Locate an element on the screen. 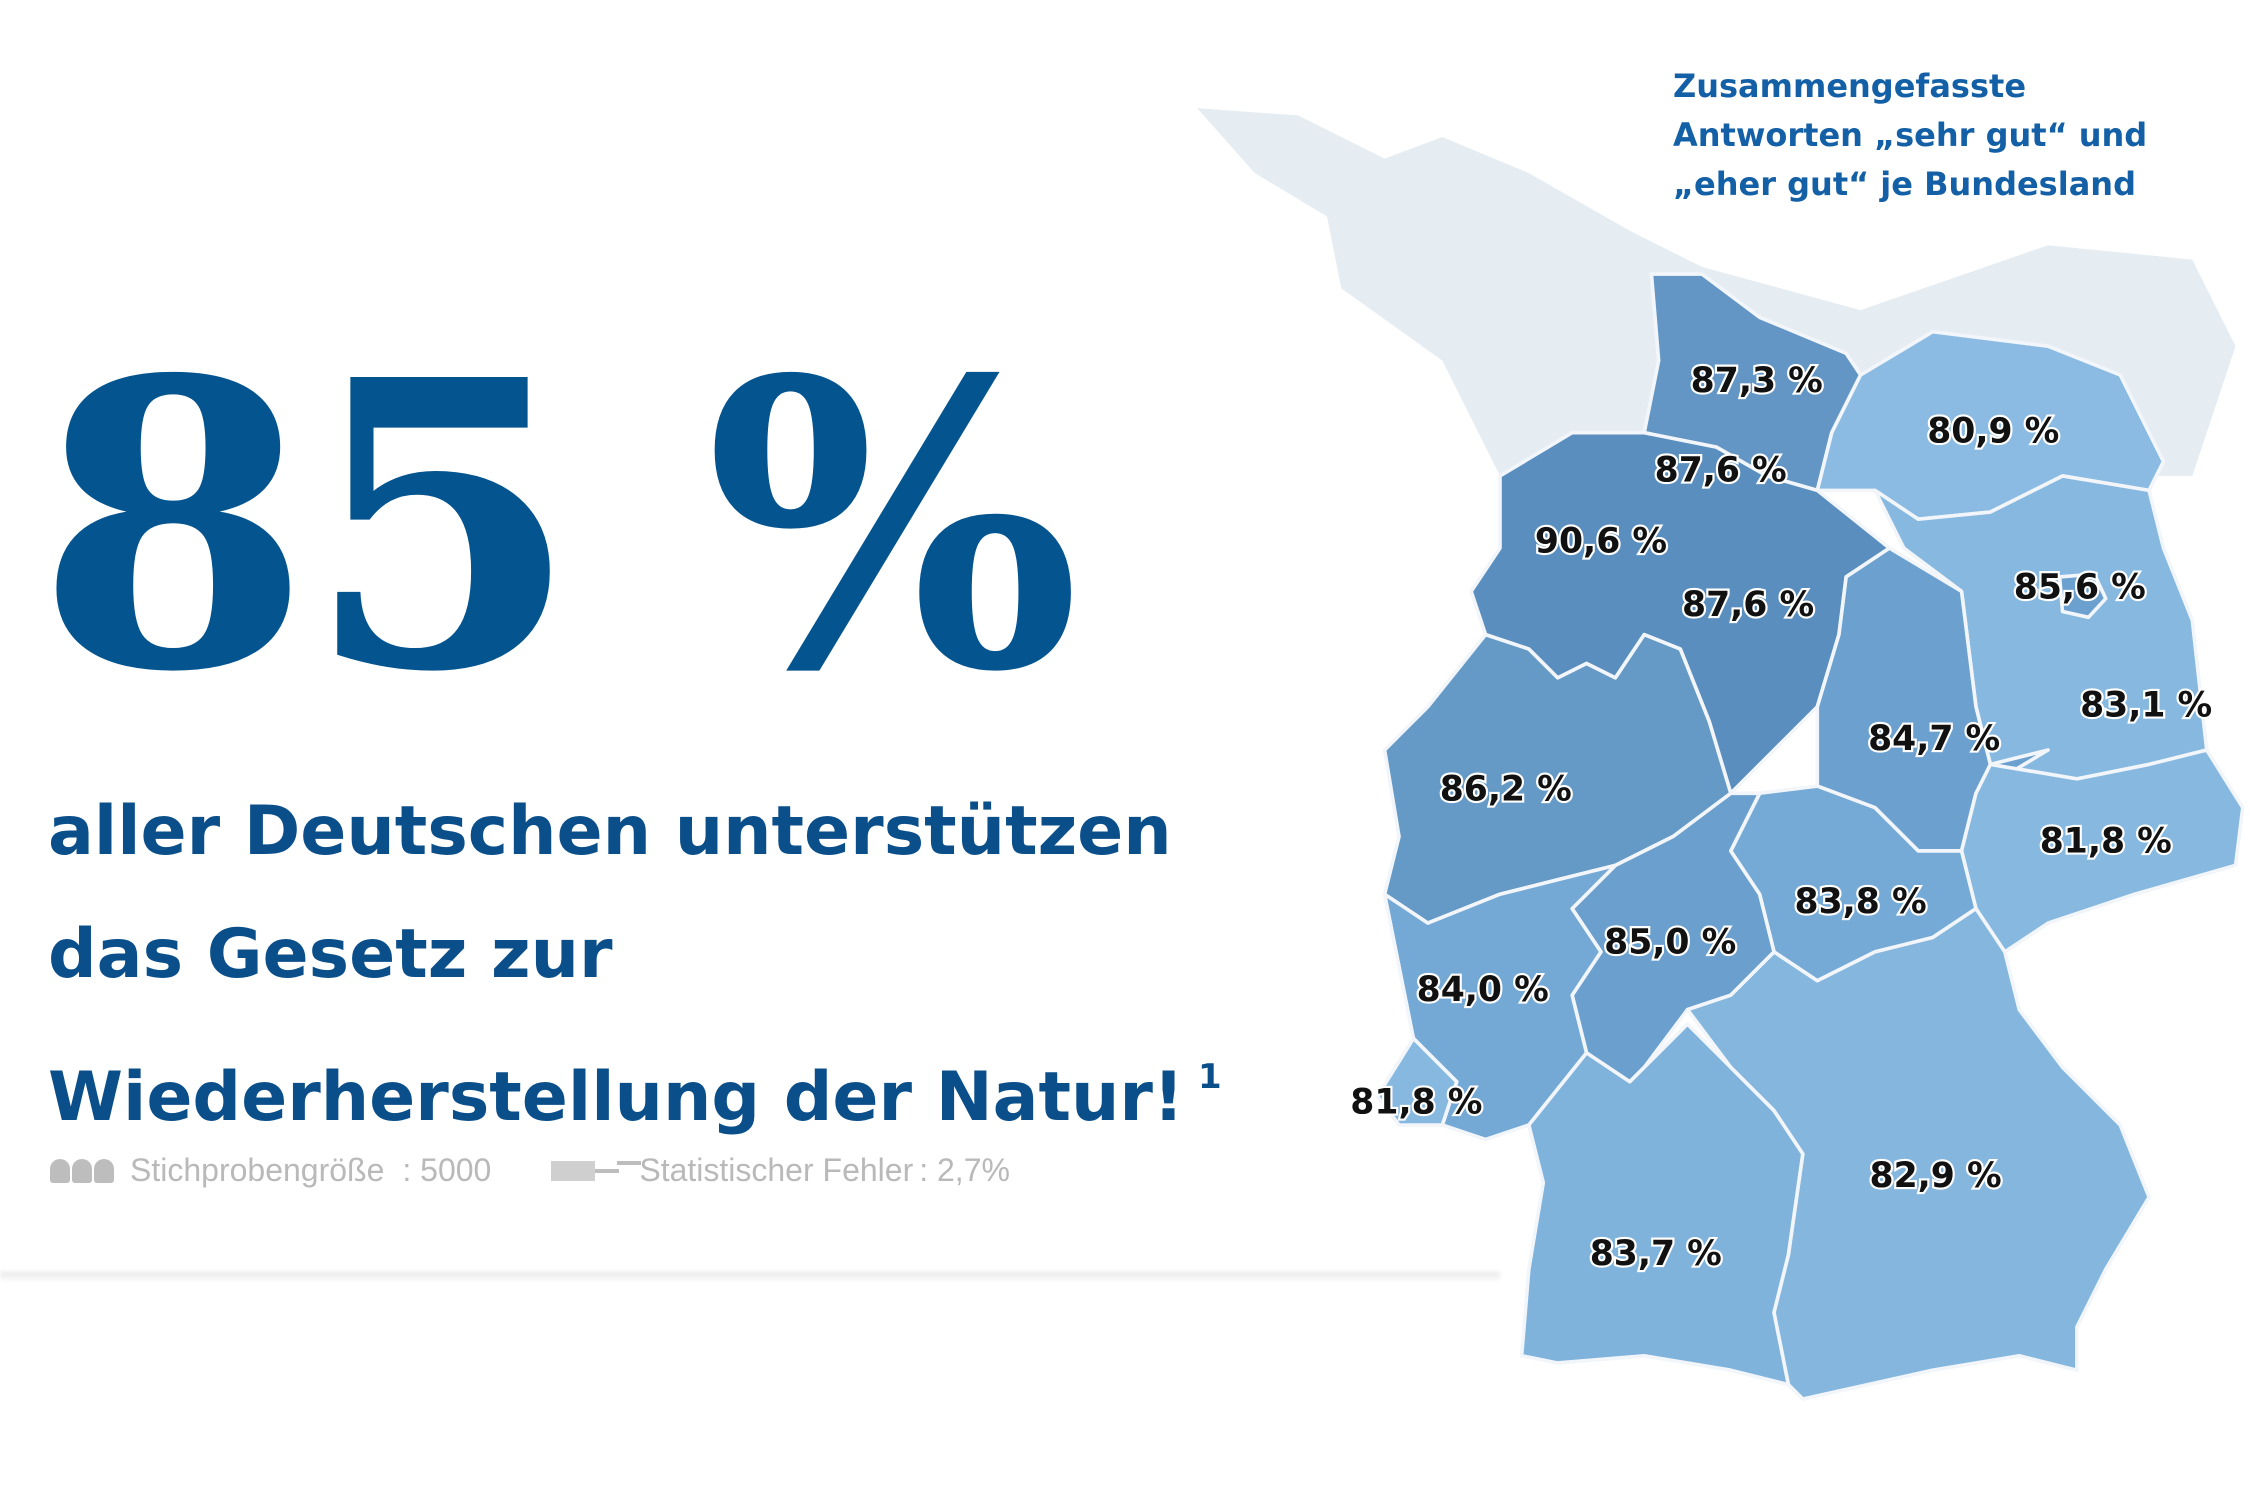 This screenshot has height=1500, width=2250. value-label-nordrhein-westfalen: 86,2 % is located at coordinates (1506, 789).